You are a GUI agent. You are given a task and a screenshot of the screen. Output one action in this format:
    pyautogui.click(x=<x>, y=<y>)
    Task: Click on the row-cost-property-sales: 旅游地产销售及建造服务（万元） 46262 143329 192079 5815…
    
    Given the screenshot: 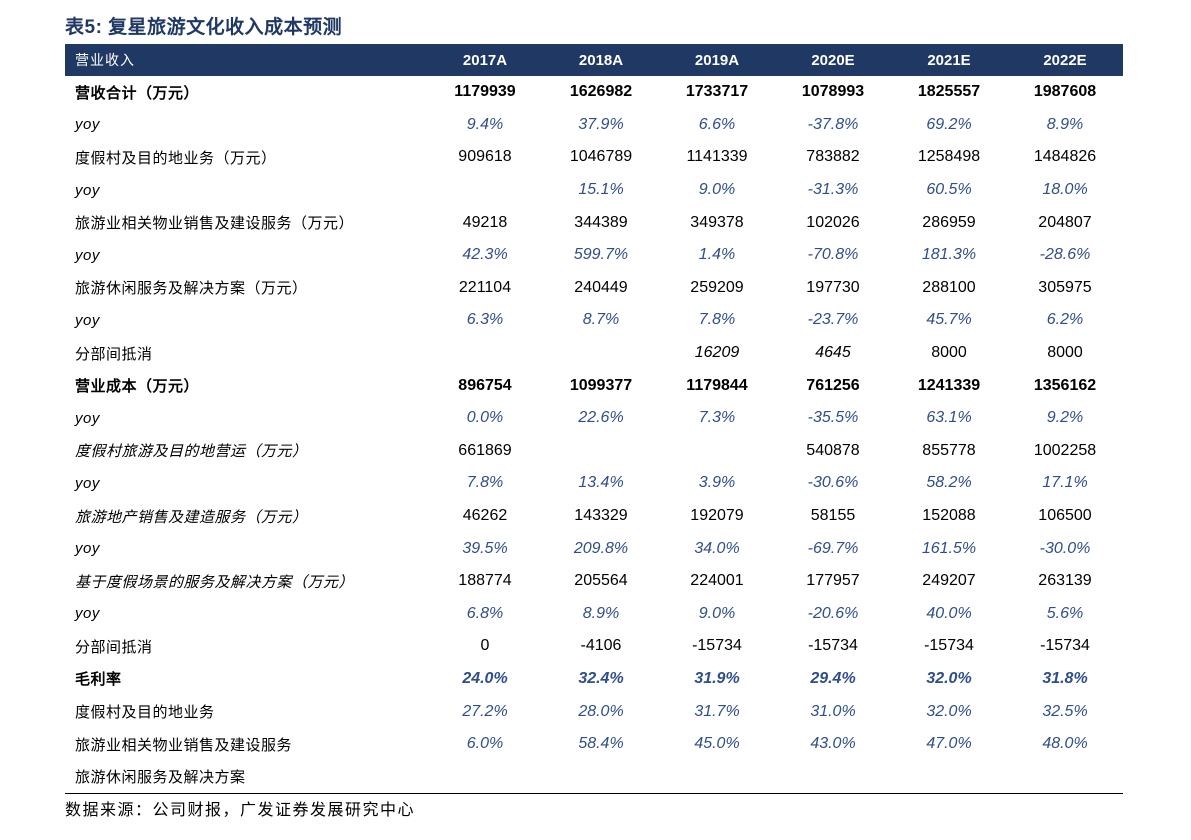 What is the action you would take?
    pyautogui.click(x=594, y=516)
    